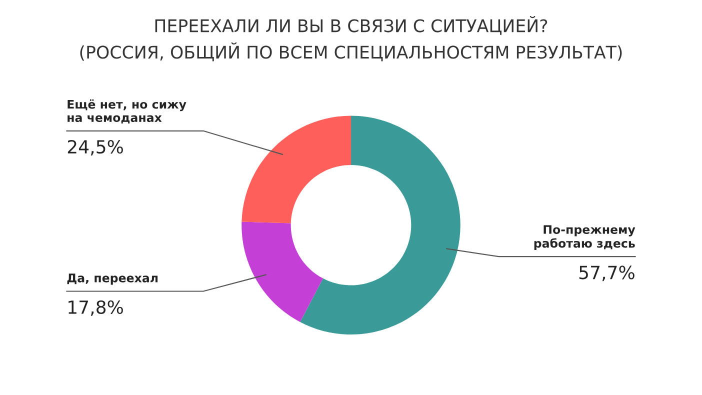  I want to click on chart-title: ПЕРЕЕХАЛИ ЛИ ВЫ В СВЯЗИ С СИТУАЦИЕЙ? (РОССИЯ, ОБЩИЙ ПО ВСЕМ СПЕЦИАЛЬНОСТЯМ РЕЗУЛЬТАТ), so click(351, 39).